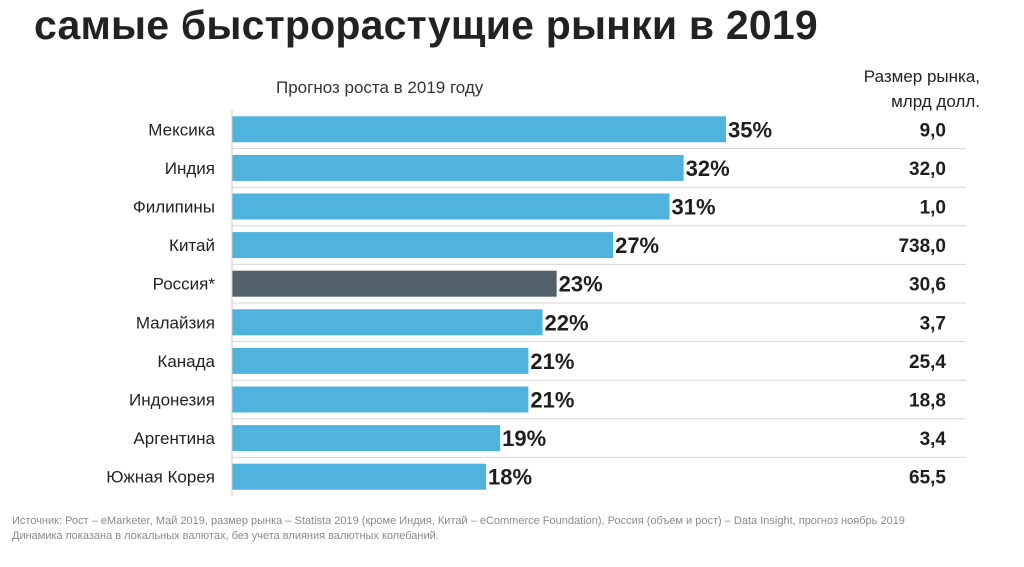 Image resolution: width=1024 pixels, height=567 pixels. What do you see at coordinates (192, 245) in the screenshot?
I see `category-label: Китай` at bounding box center [192, 245].